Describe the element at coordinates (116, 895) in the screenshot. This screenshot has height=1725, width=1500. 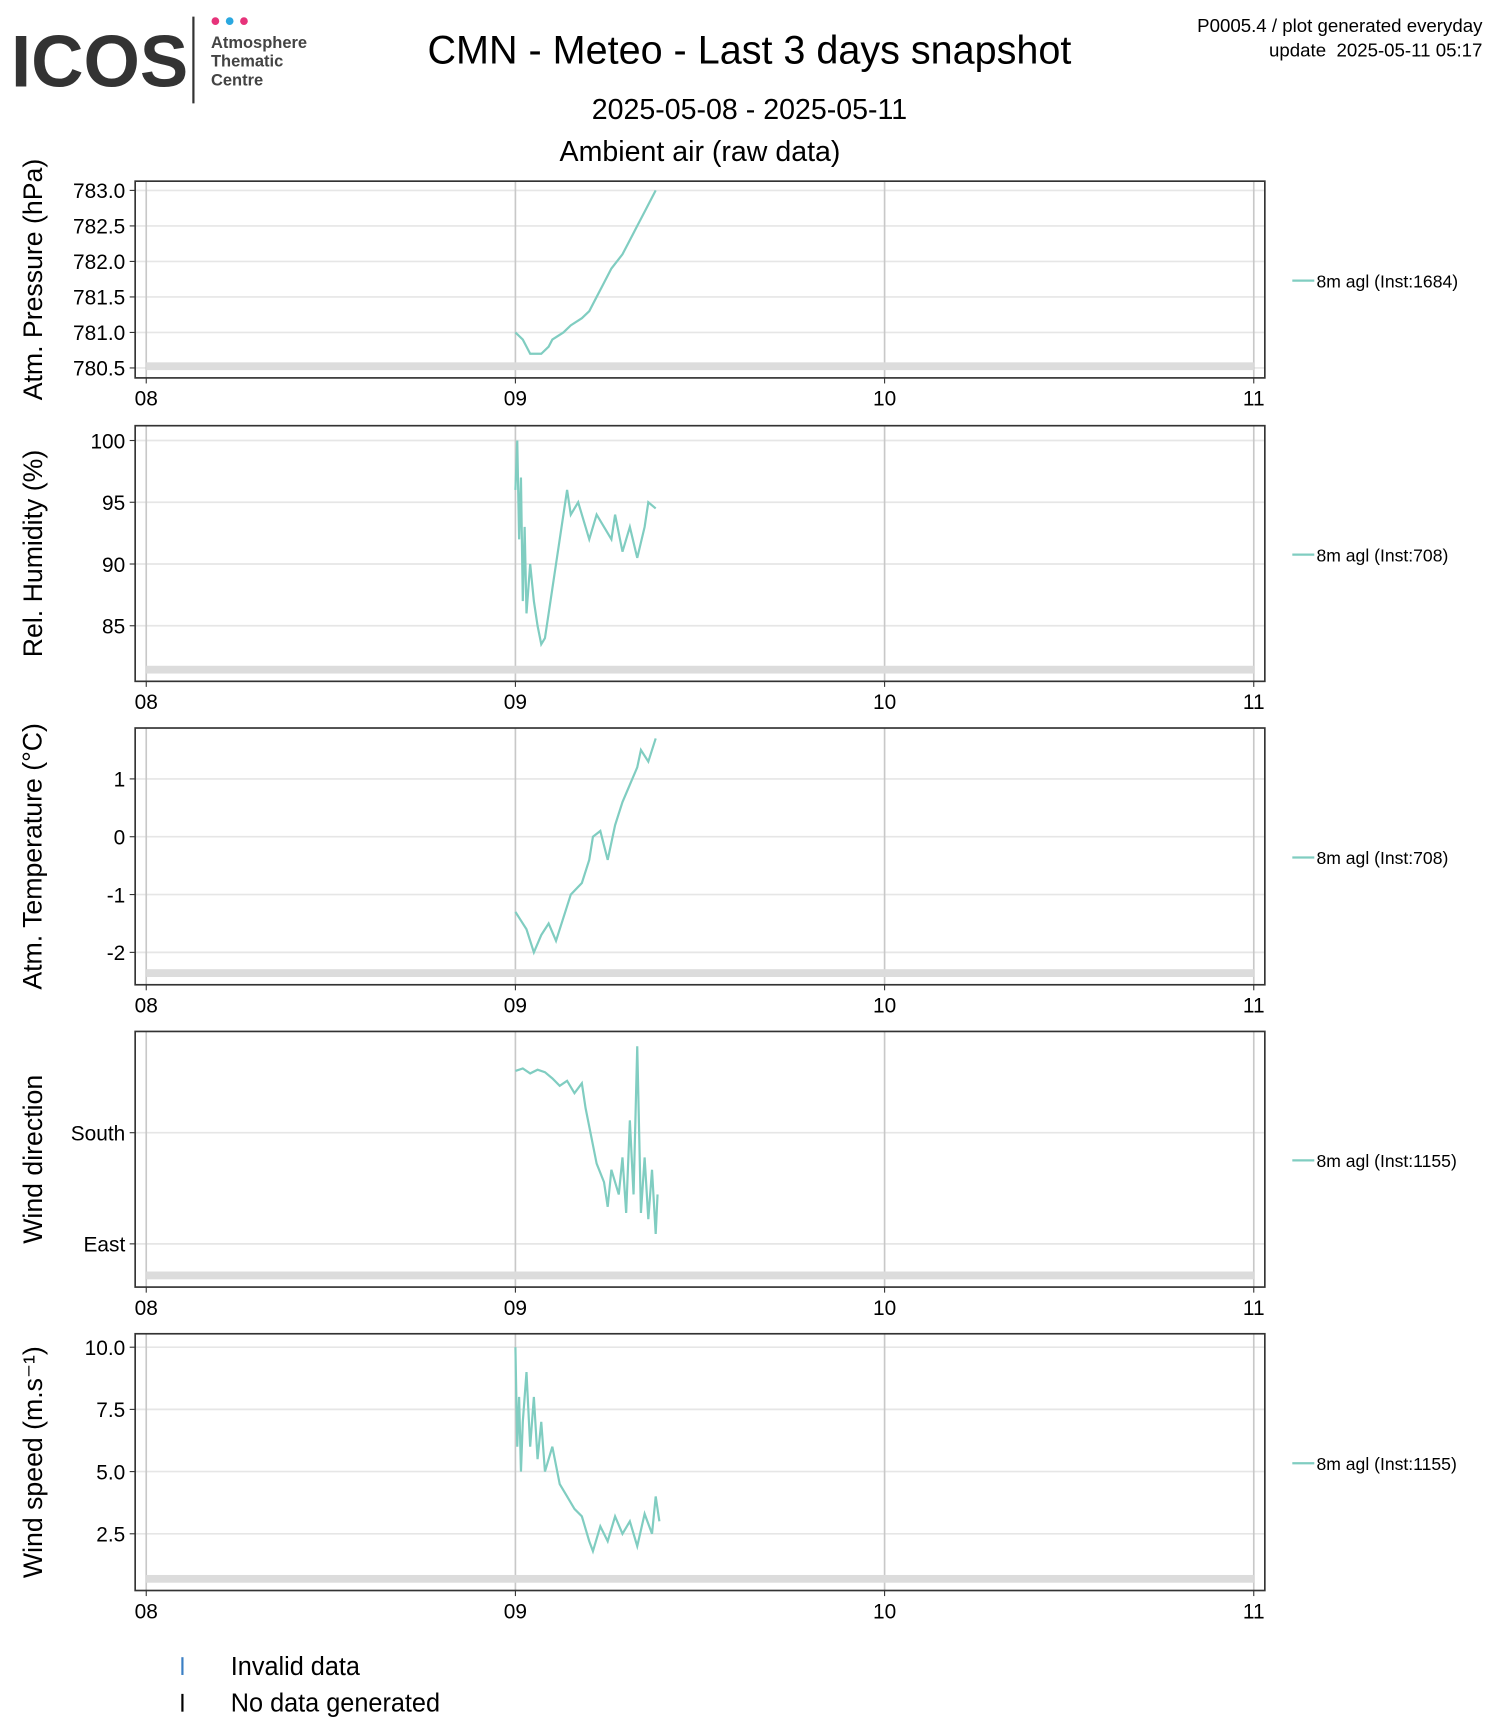
I see `y-tick-label: -1` at that location.